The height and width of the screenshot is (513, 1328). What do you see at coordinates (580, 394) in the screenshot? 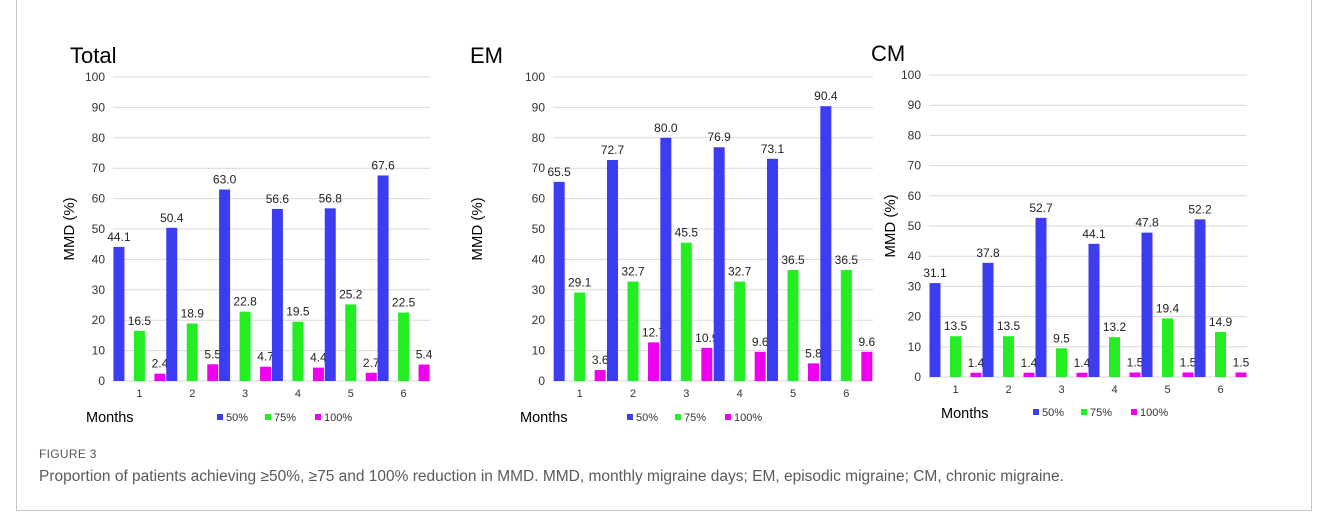
I see `x-tick-label: 1` at bounding box center [580, 394].